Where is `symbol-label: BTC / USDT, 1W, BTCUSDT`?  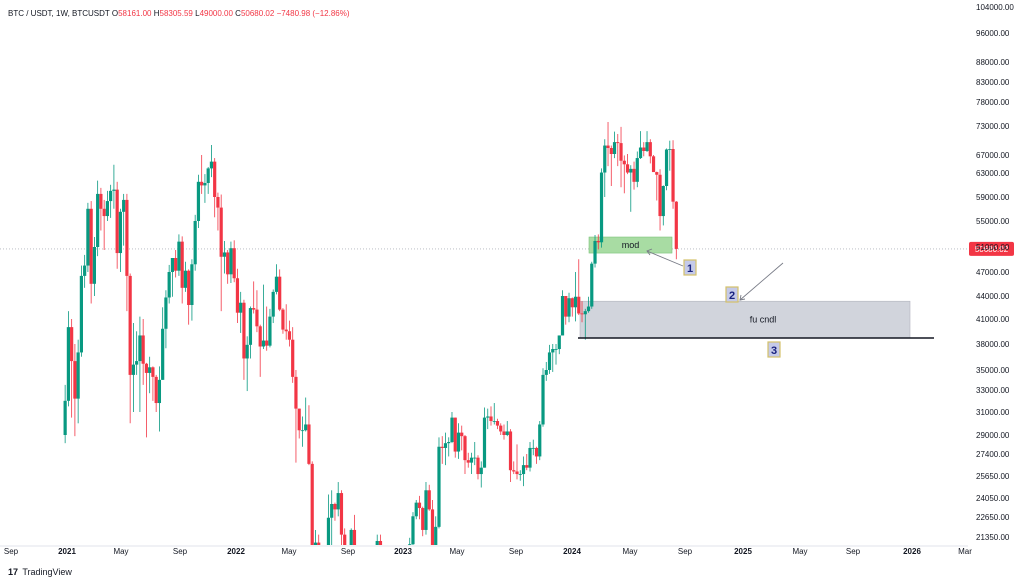 symbol-label: BTC / USDT, 1W, BTCUSDT is located at coordinates (59, 13).